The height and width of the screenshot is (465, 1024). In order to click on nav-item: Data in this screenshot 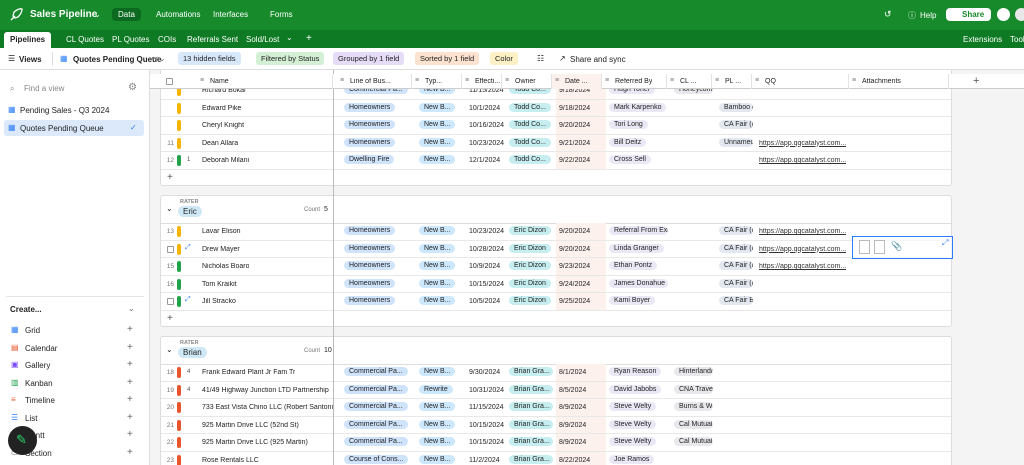, I will do `click(126, 14)`.